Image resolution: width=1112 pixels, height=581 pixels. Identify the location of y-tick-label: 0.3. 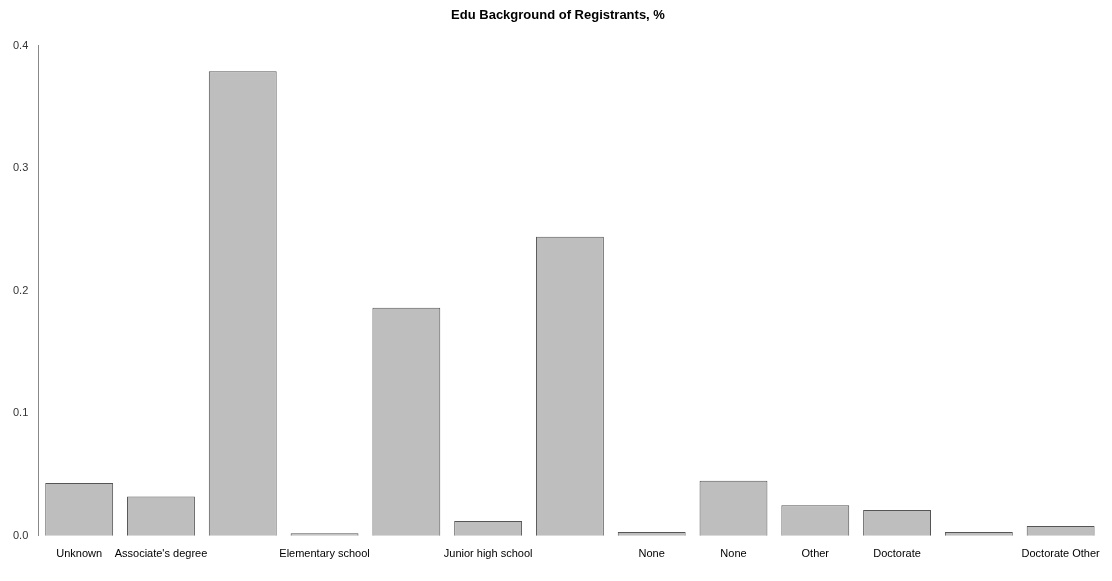
(20, 167).